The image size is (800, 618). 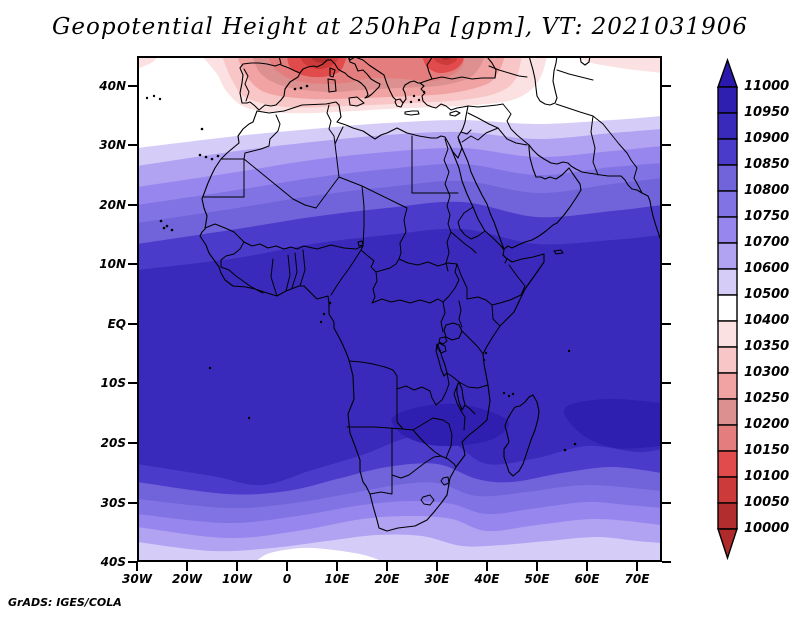 What do you see at coordinates (521, 197) in the screenshot?
I see `arabia-coastline` at bounding box center [521, 197].